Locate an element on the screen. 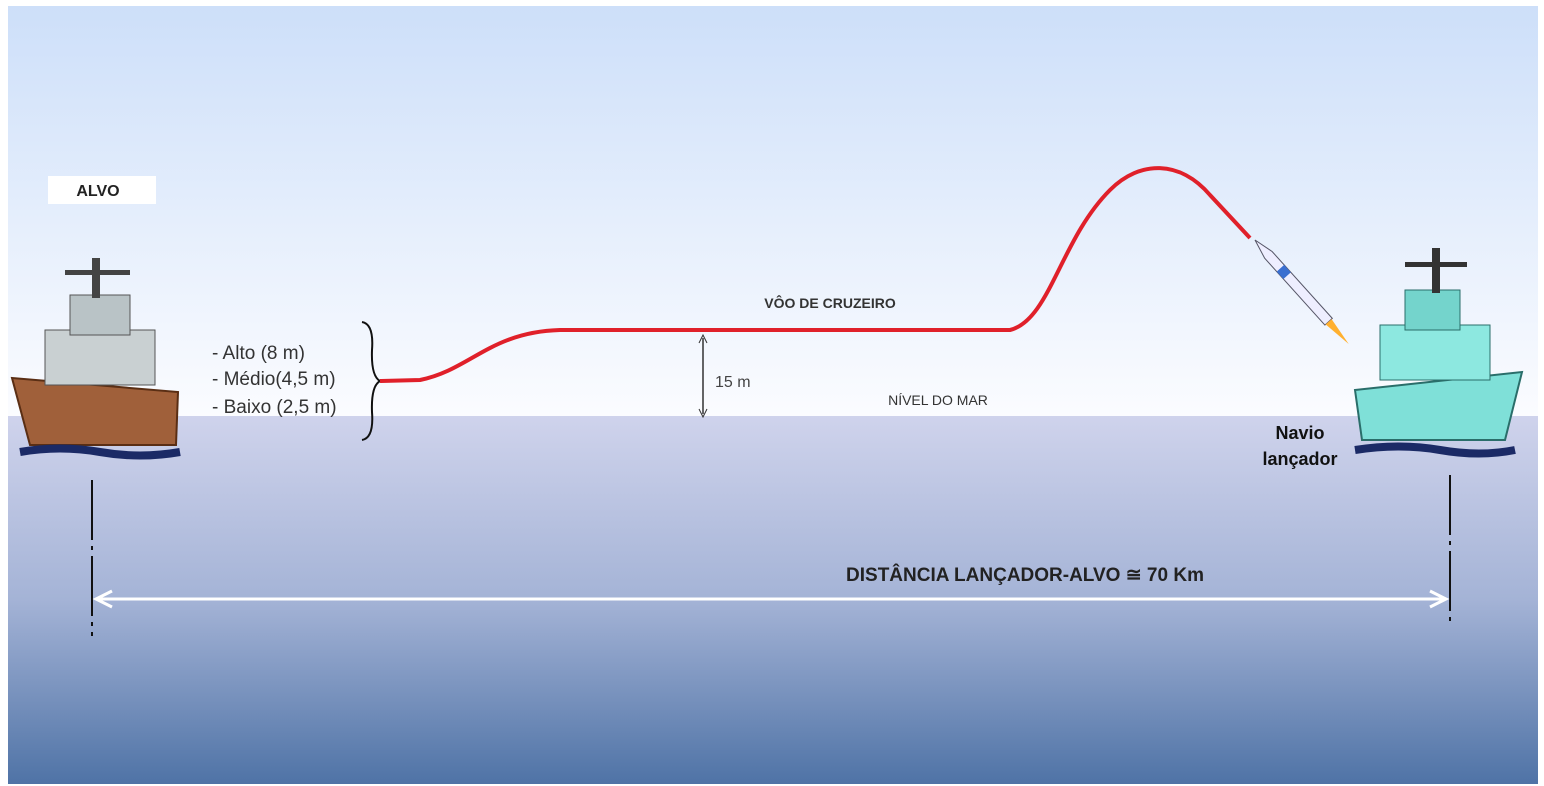  distance-label: DISTÂNCIA LANÇADOR-ALVO ≅ 70 Km is located at coordinates (1025, 575).